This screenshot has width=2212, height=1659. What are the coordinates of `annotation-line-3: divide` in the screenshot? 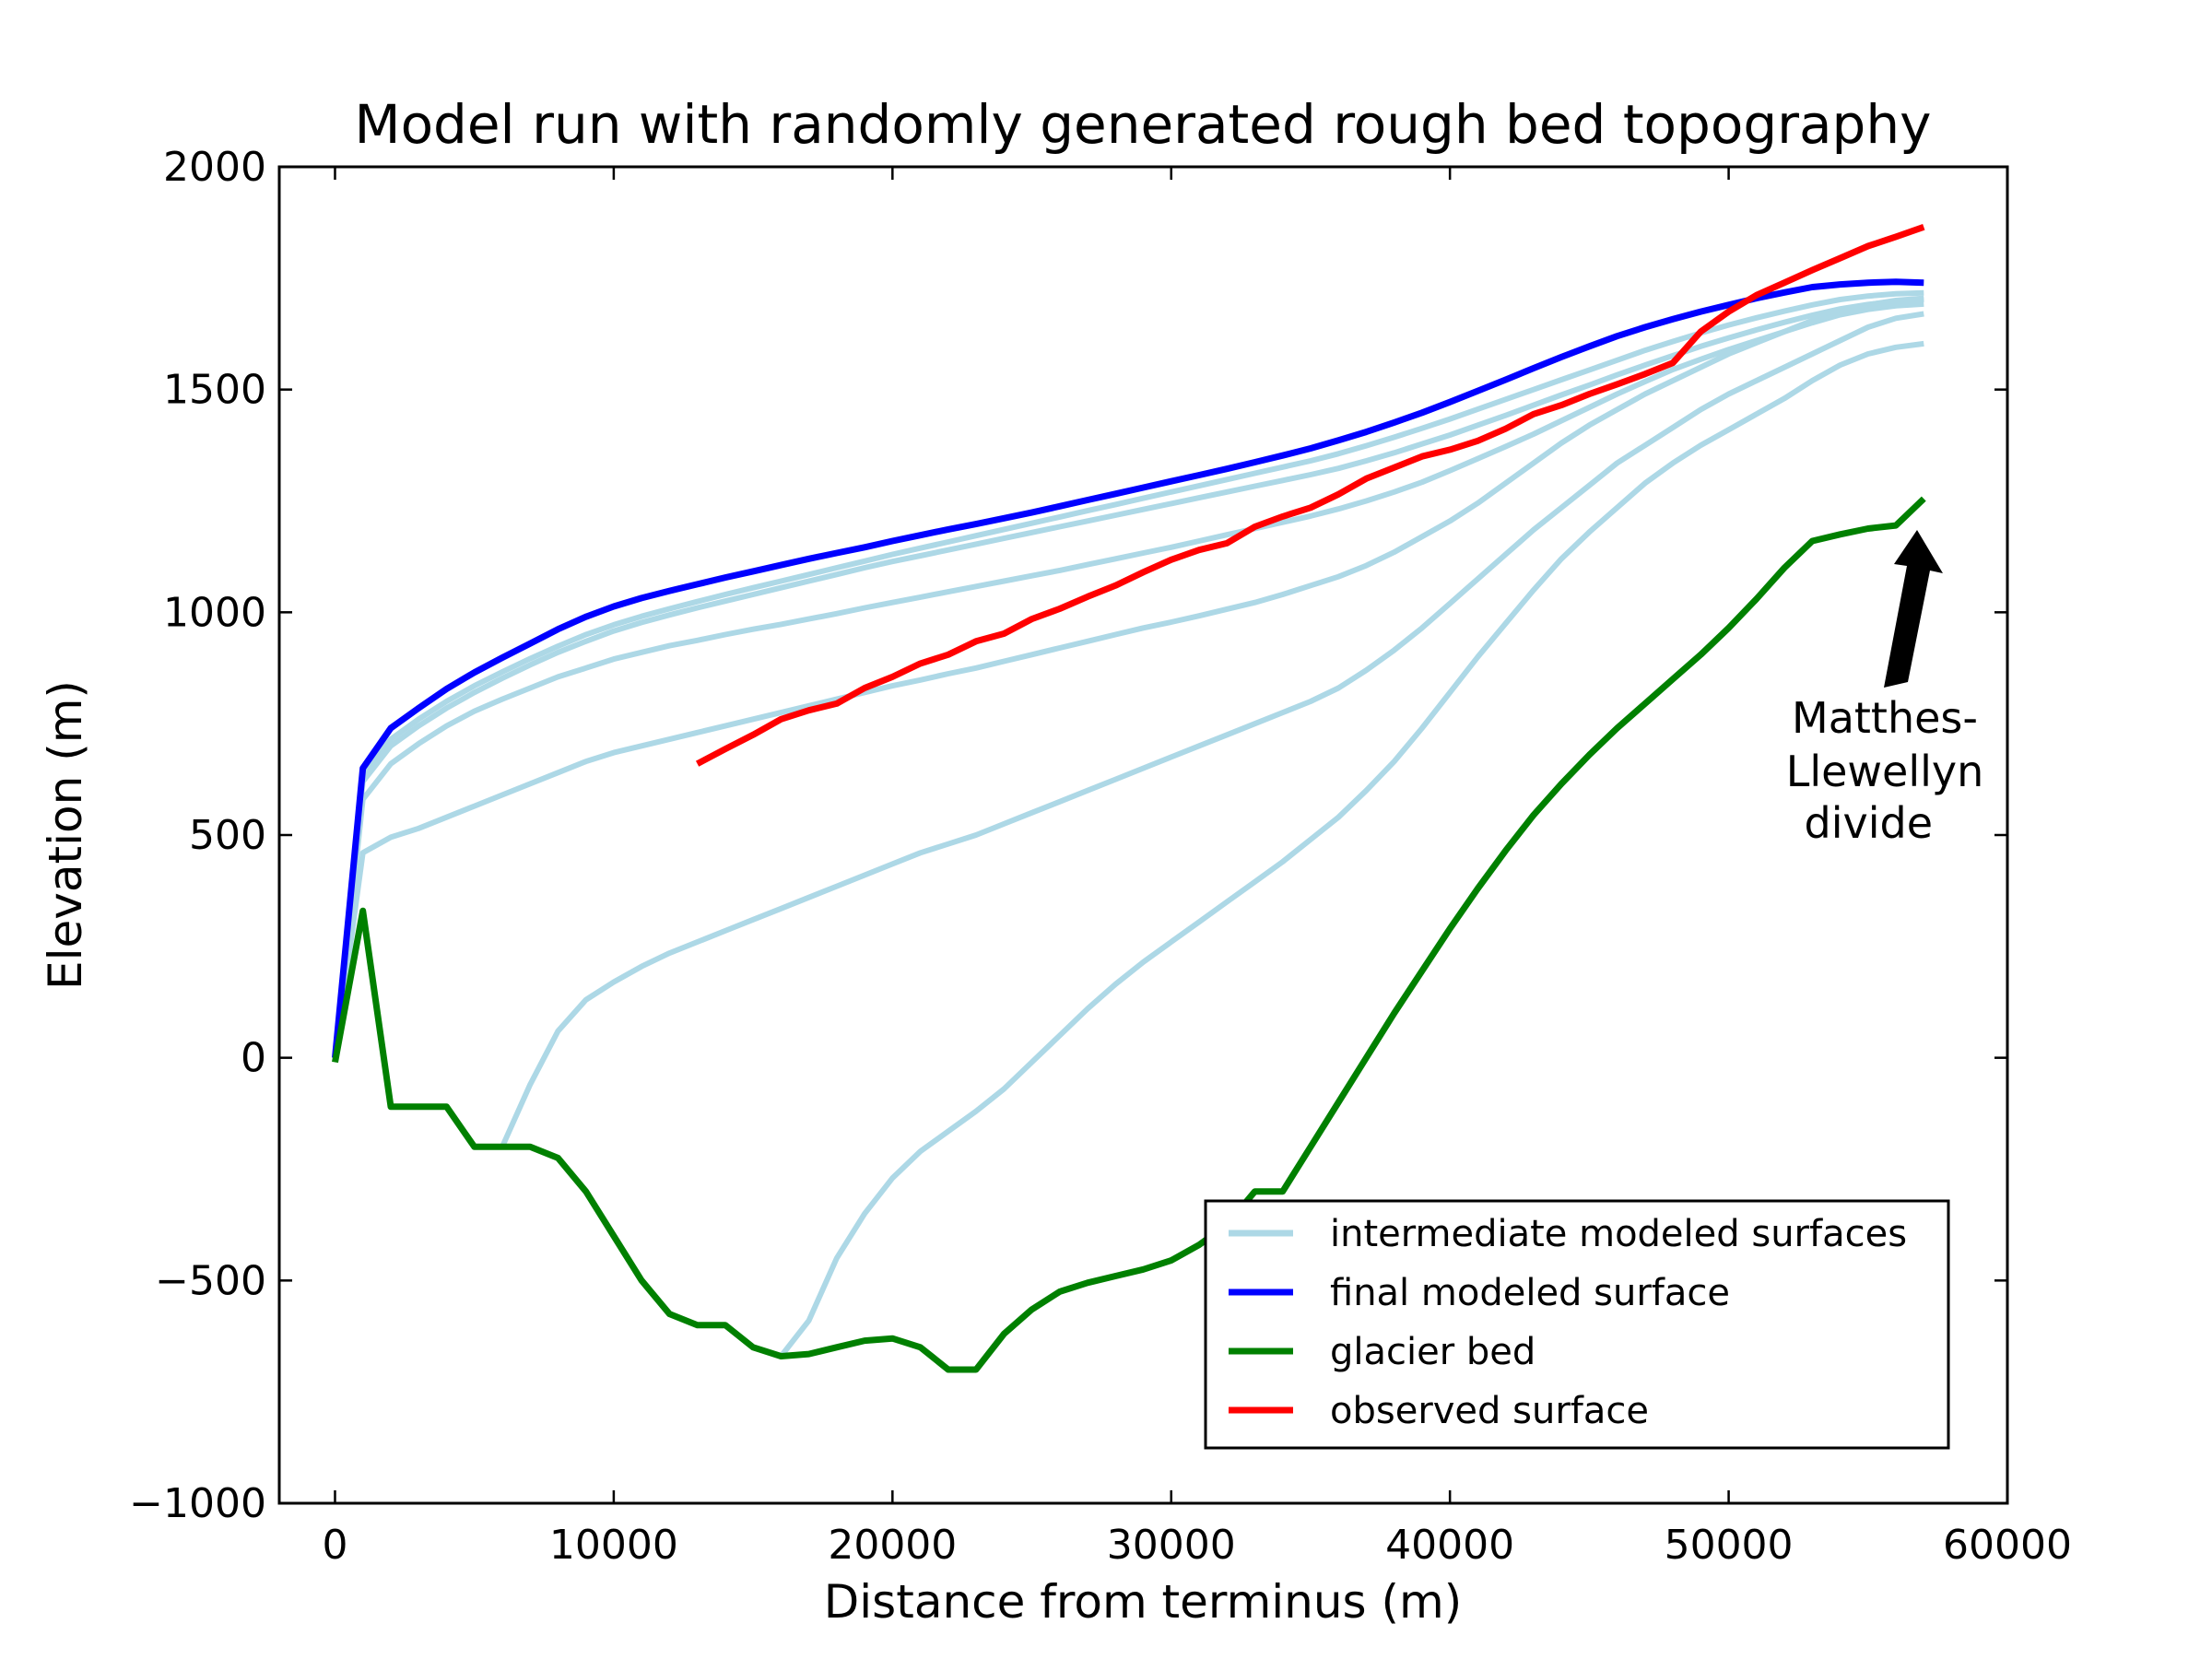 It's located at (1862, 823).